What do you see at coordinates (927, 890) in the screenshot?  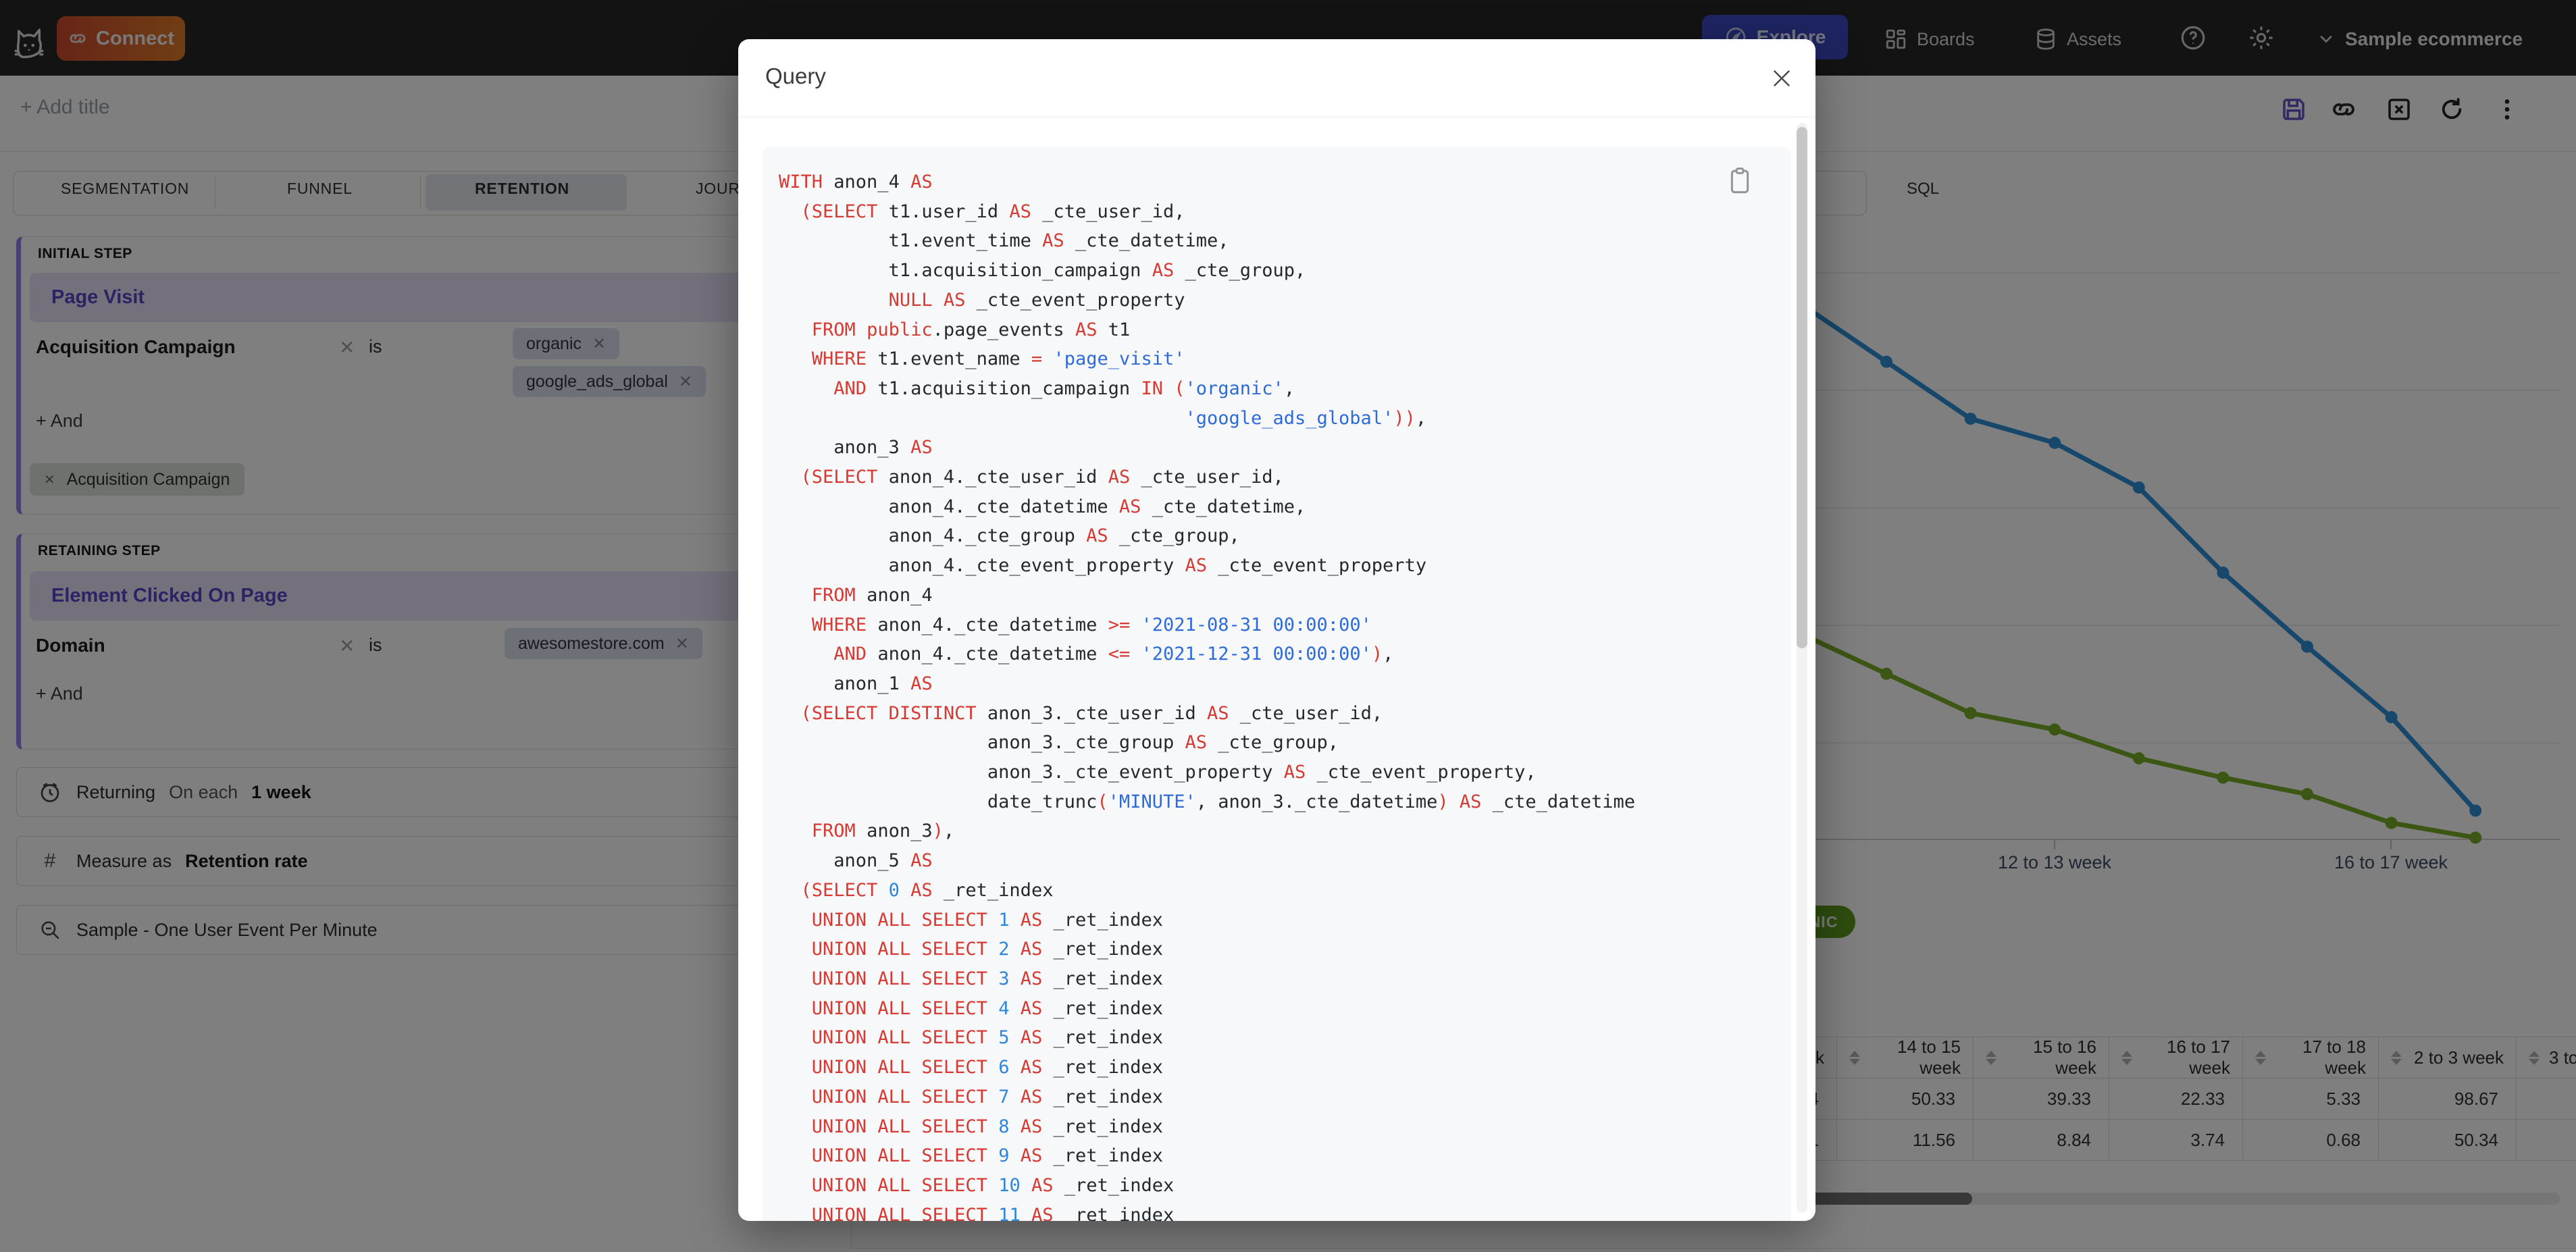 I see `sql-line: (SELECT 0 AS _ret_index` at bounding box center [927, 890].